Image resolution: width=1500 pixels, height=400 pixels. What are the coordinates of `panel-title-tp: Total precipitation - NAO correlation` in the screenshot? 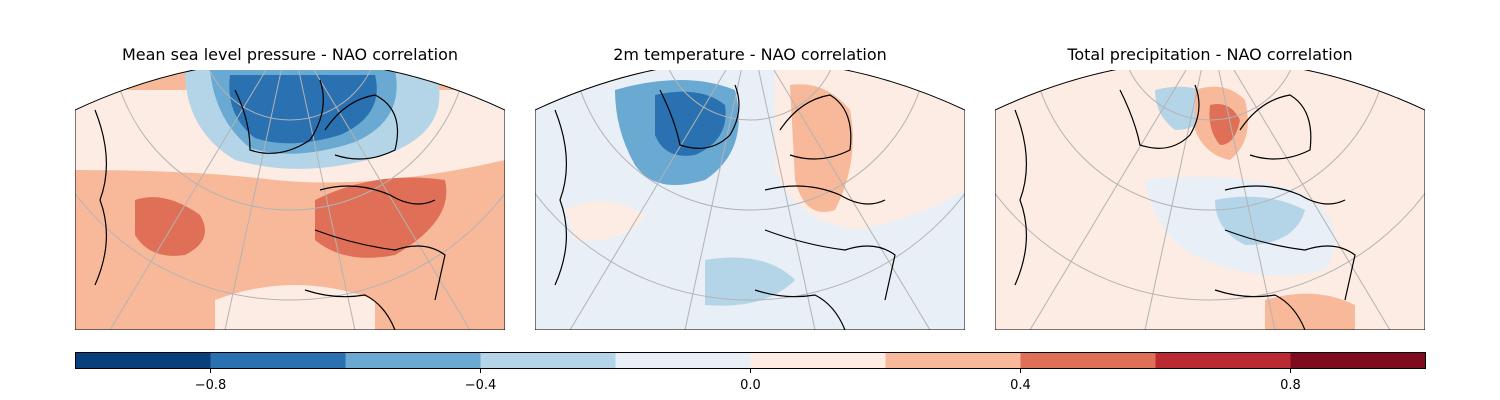 It's located at (1210, 54).